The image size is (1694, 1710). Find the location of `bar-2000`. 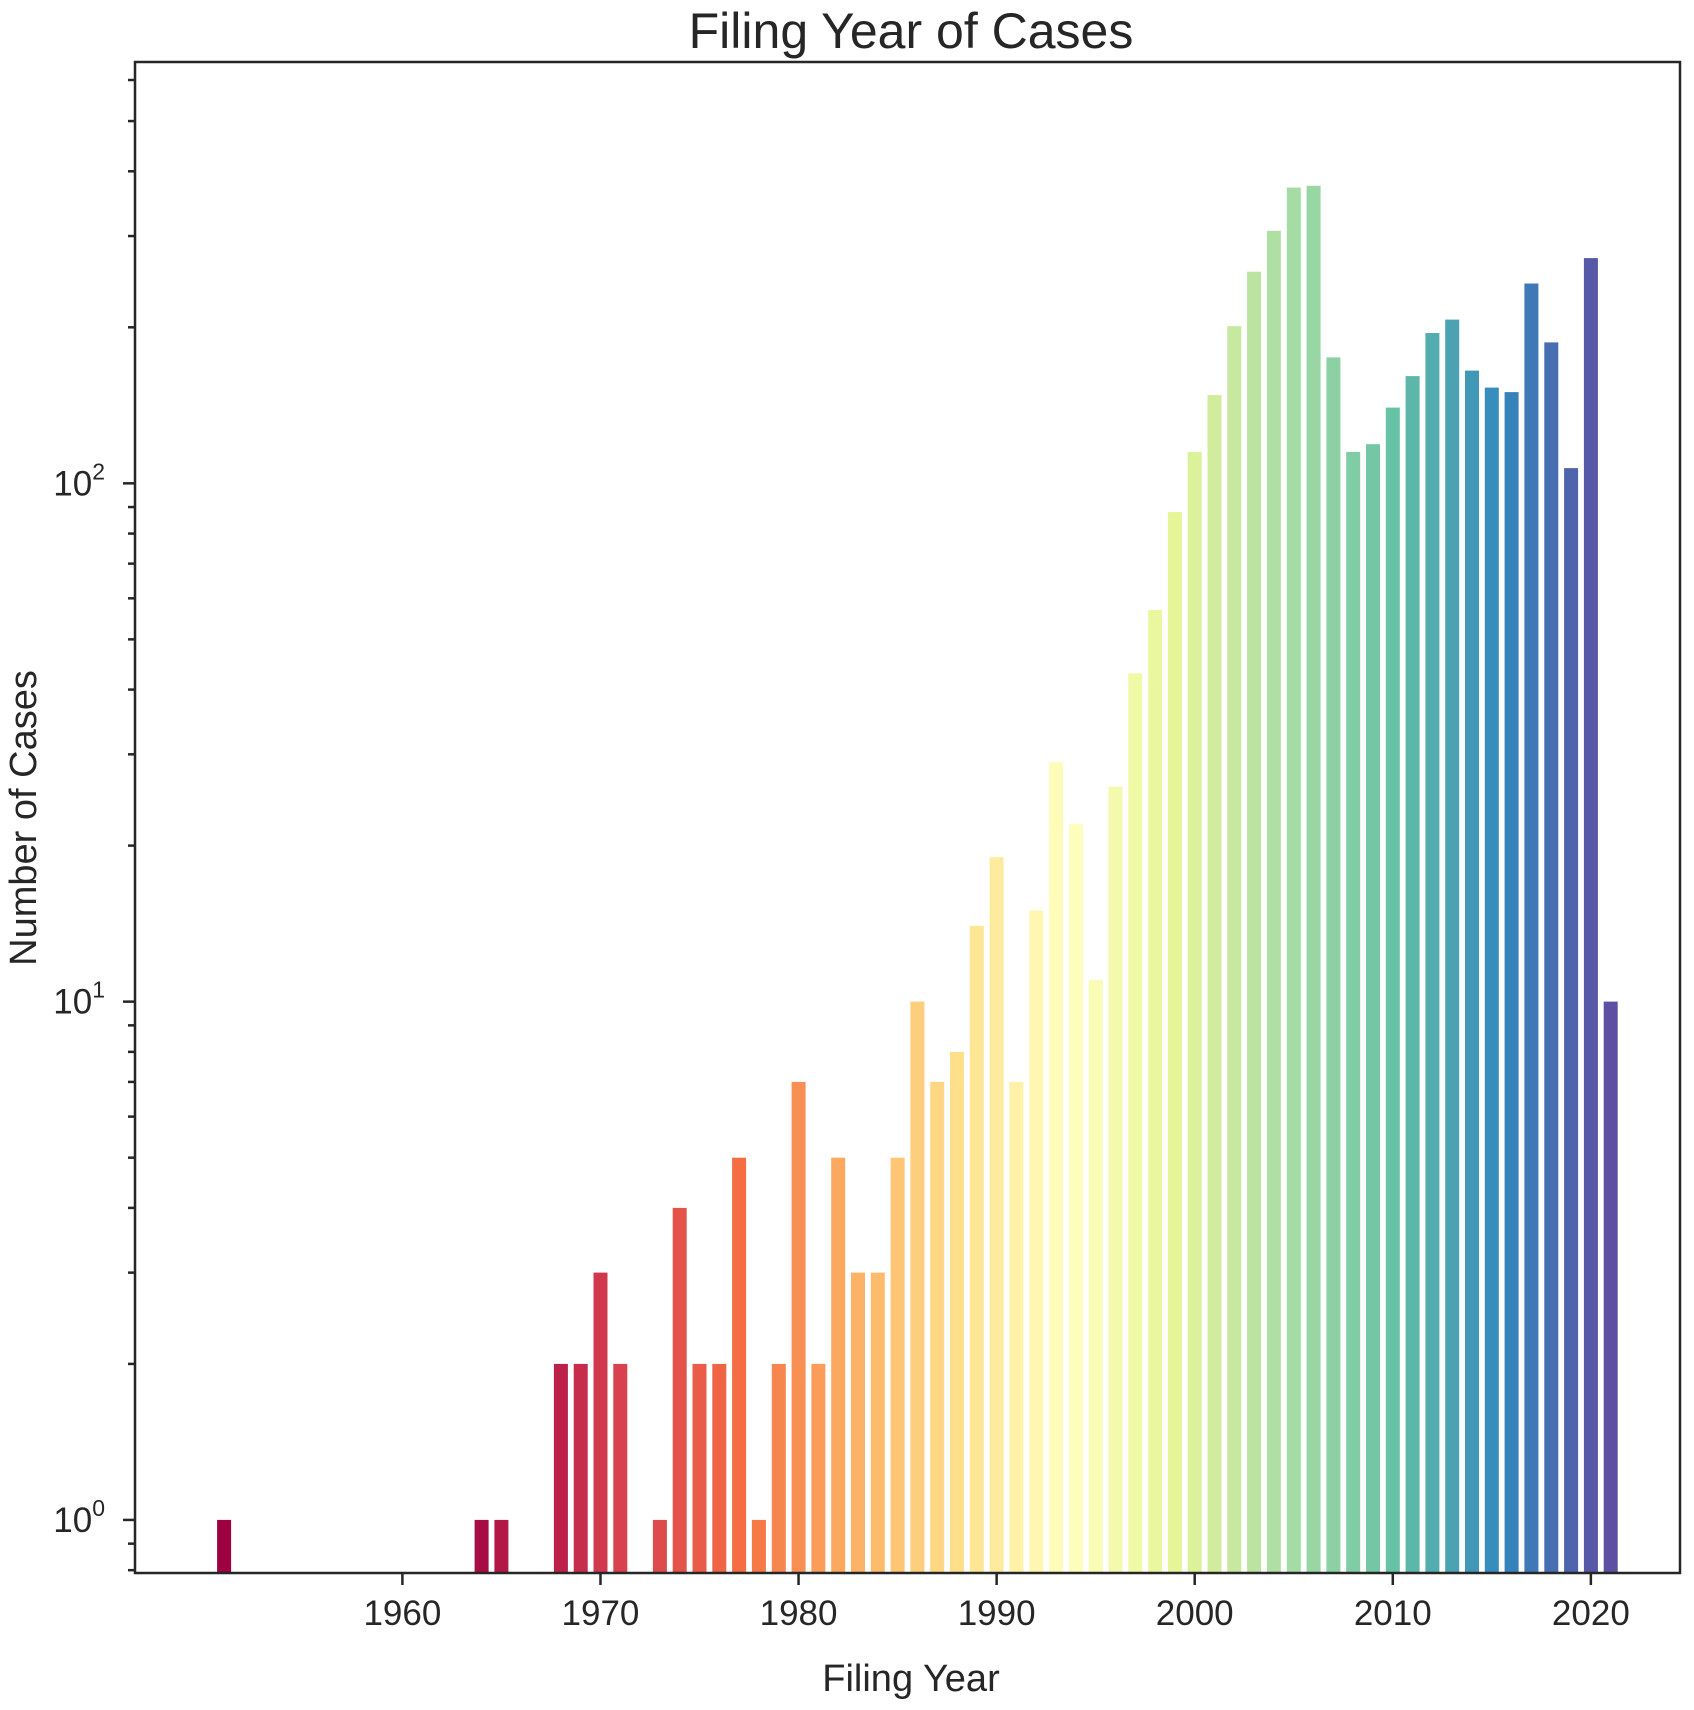

bar-2000 is located at coordinates (1194, 1012).